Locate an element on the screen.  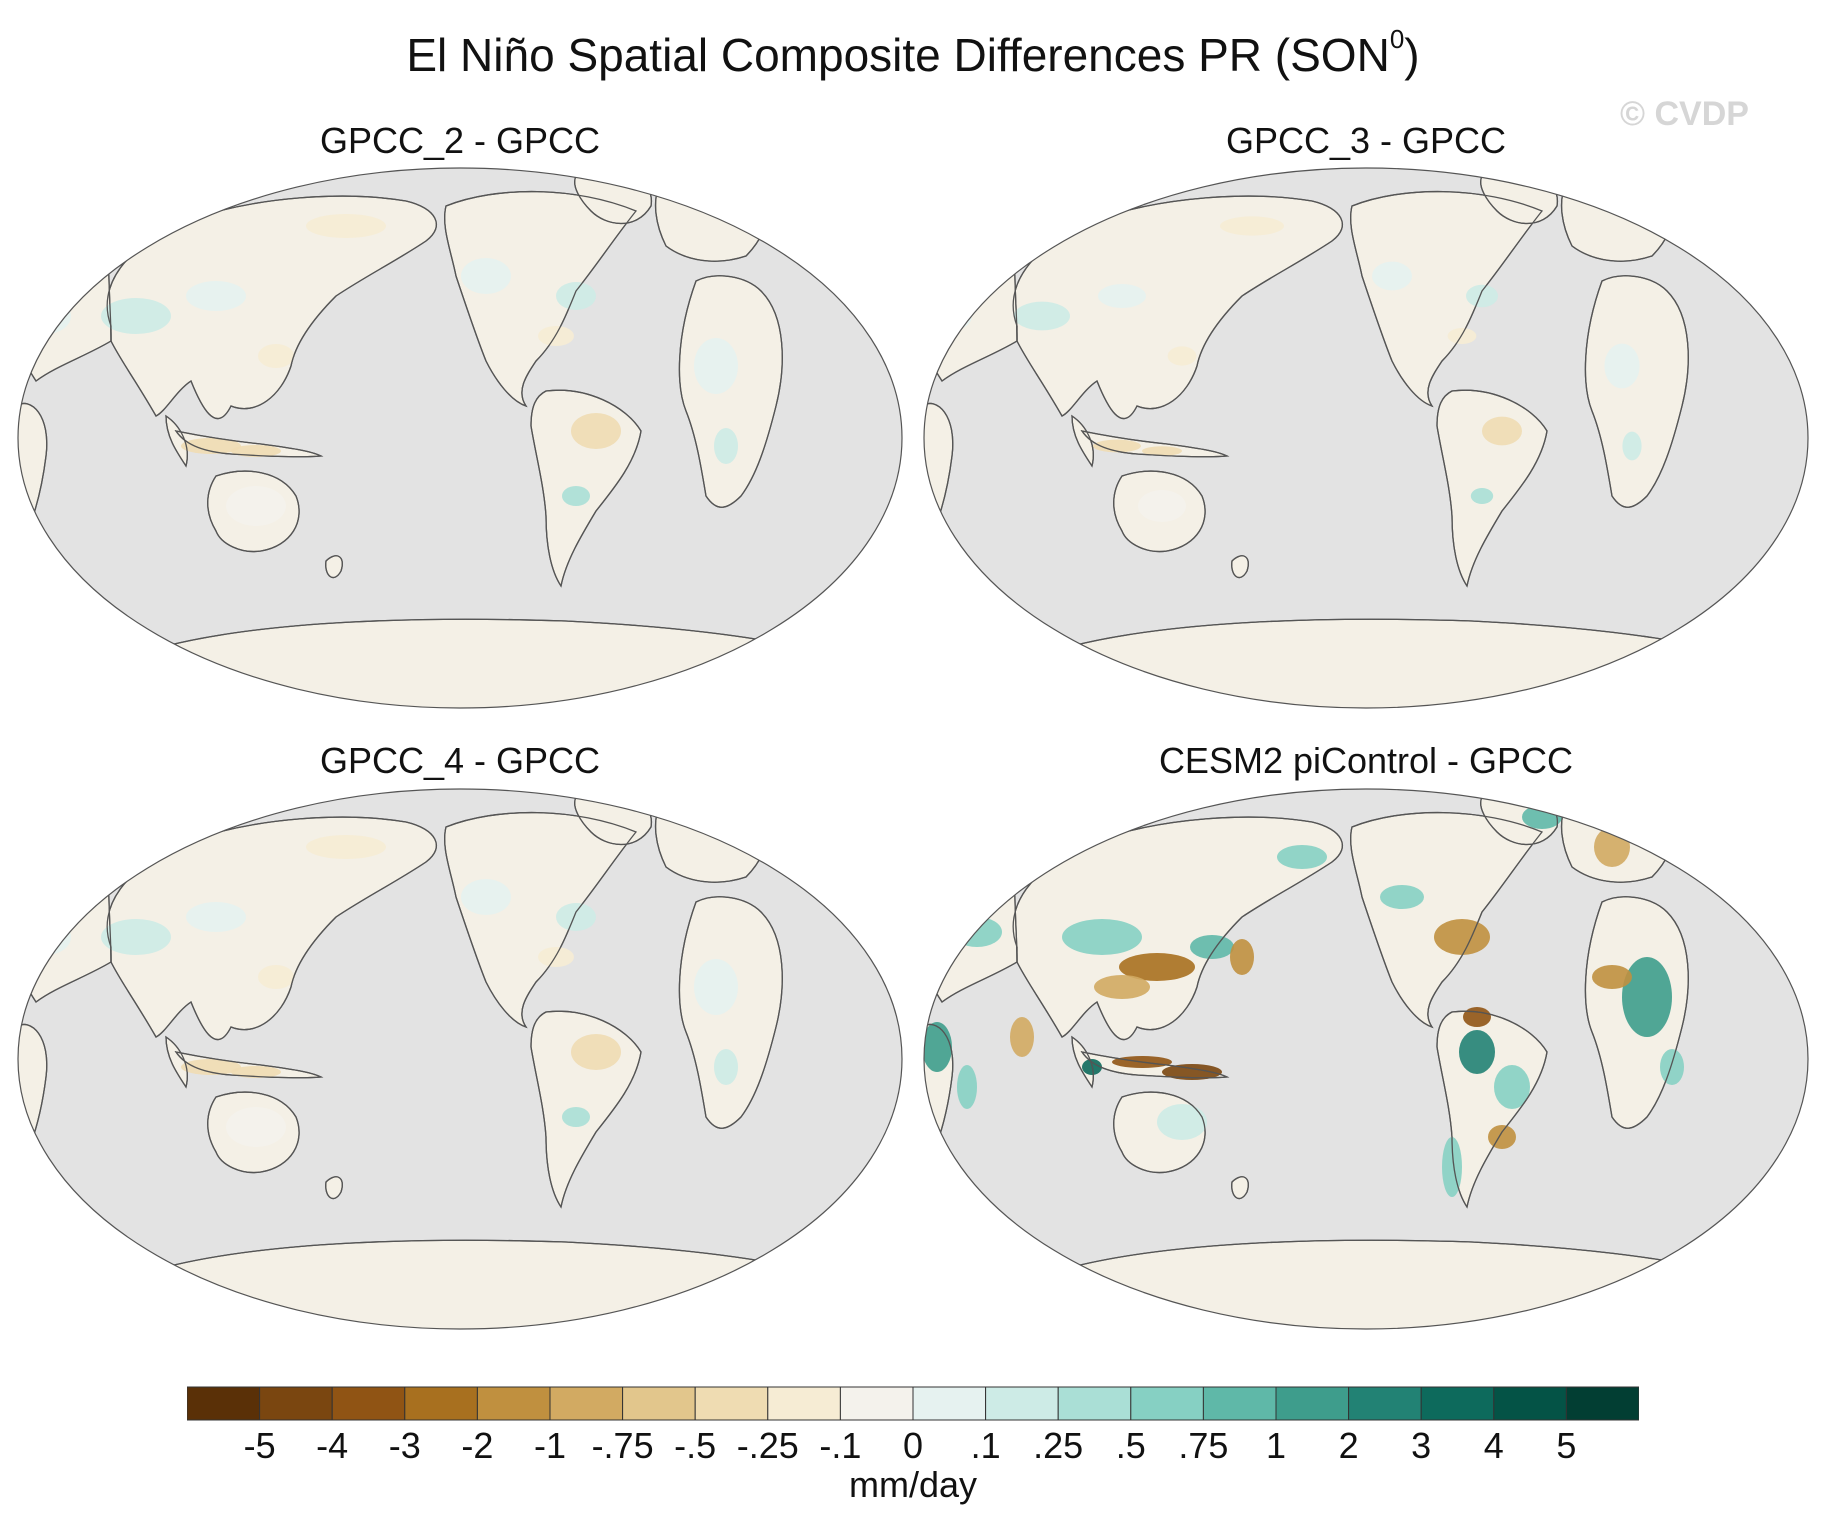
colorbar-tick-label: -2 is located at coordinates (477, 1445).